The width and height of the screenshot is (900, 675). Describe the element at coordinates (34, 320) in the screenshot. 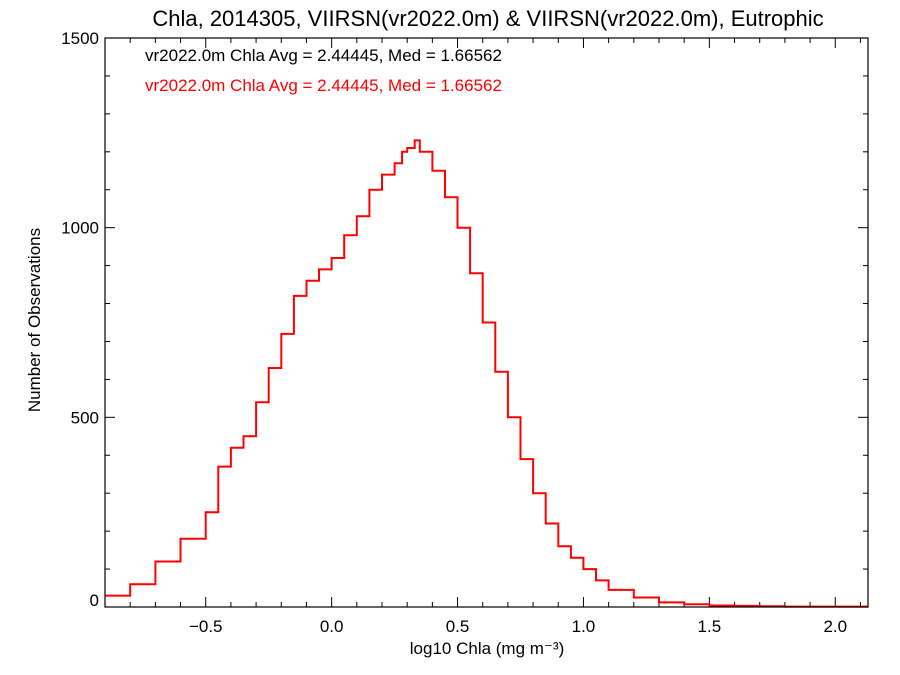

I see `y-axis-label: Number of Observations` at that location.